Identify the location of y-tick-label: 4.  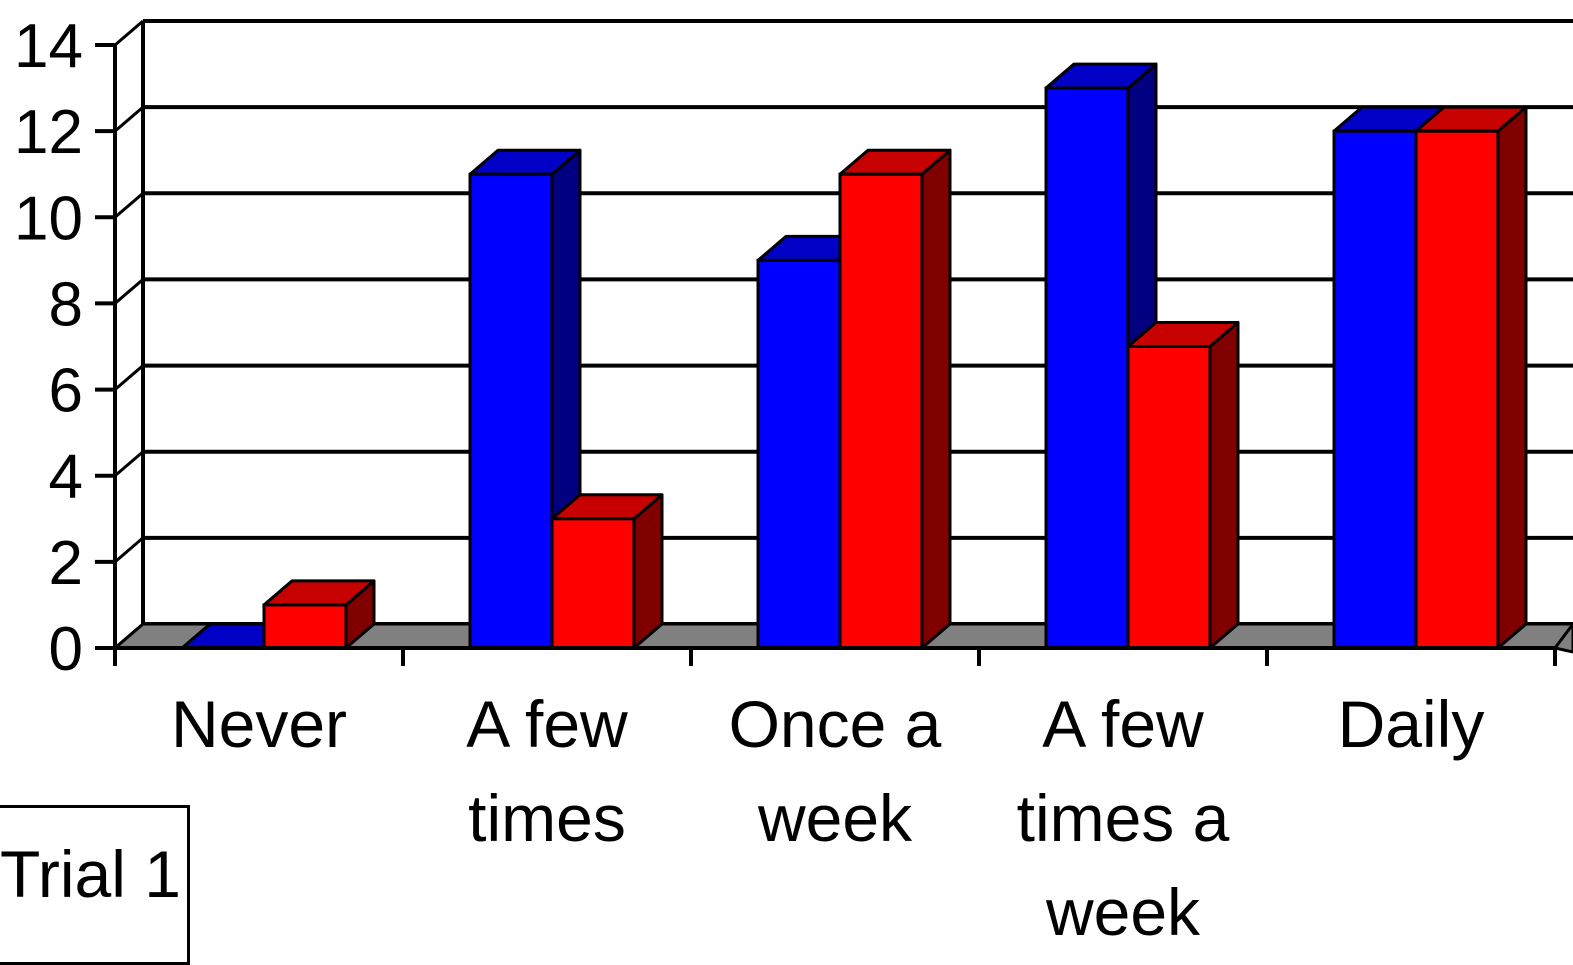
(66, 477).